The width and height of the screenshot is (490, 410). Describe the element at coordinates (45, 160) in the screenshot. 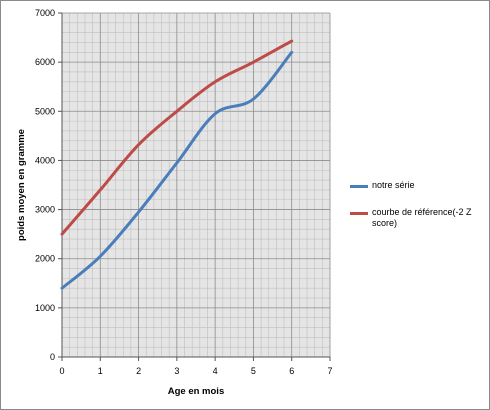

I see `y-tick-label: 4000` at that location.